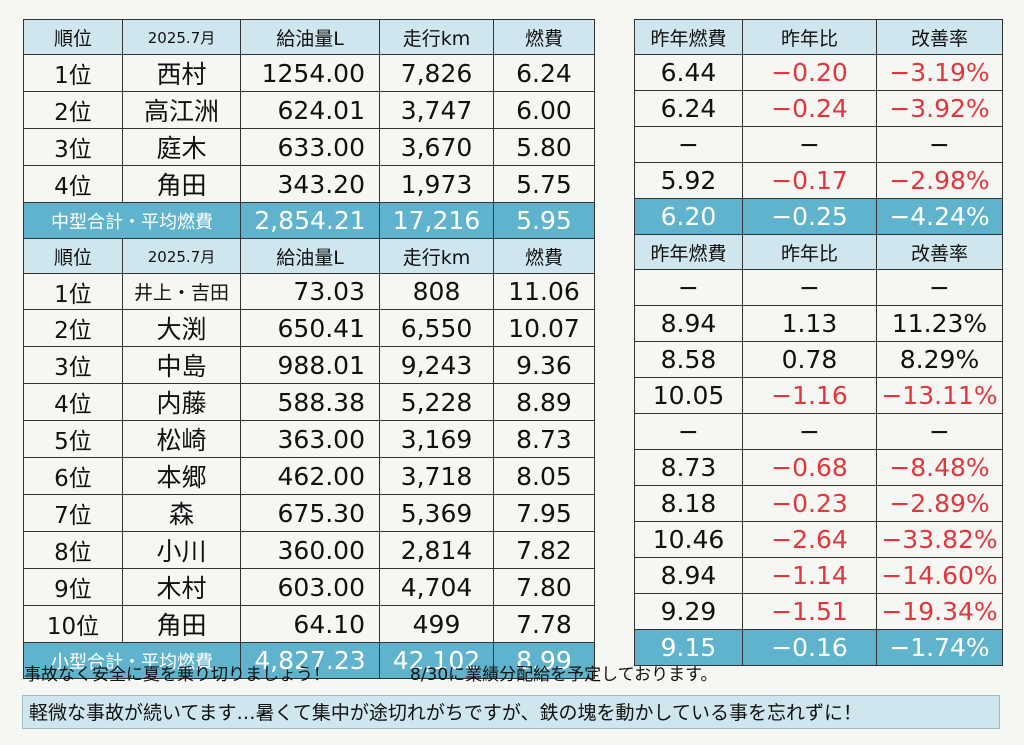 The width and height of the screenshot is (1024, 745). Describe the element at coordinates (818, 252) in the screenshot. I see `small-compare-header: 昨年燃費 昨年比 改善率` at that location.